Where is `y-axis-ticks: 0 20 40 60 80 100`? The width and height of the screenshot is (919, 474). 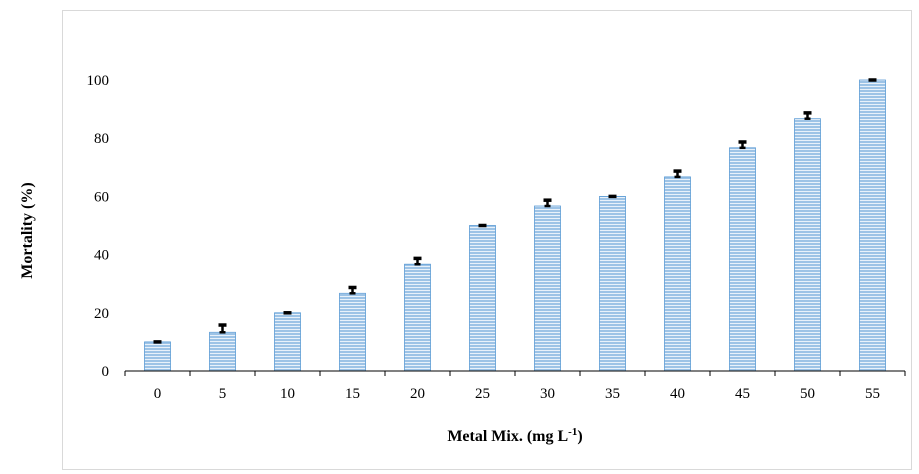 y-axis-ticks: 0 20 40 60 80 100 is located at coordinates (98, 226).